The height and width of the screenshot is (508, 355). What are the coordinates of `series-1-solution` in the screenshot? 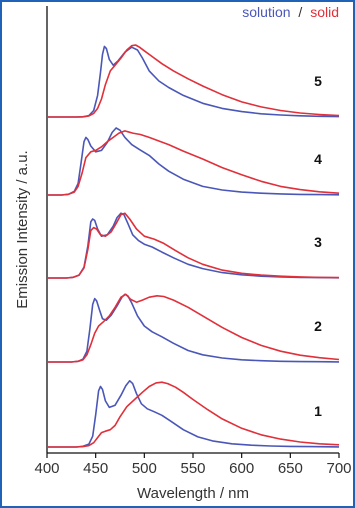 It's located at (193, 414).